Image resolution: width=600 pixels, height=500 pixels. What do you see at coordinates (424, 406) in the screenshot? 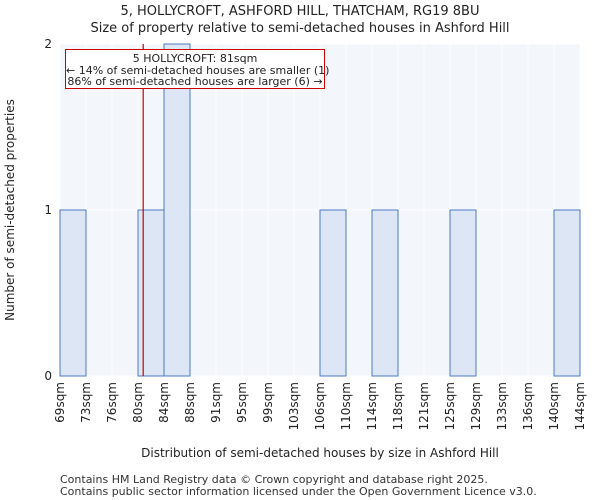
I see `x-tick-label: 121sqm` at bounding box center [424, 406].